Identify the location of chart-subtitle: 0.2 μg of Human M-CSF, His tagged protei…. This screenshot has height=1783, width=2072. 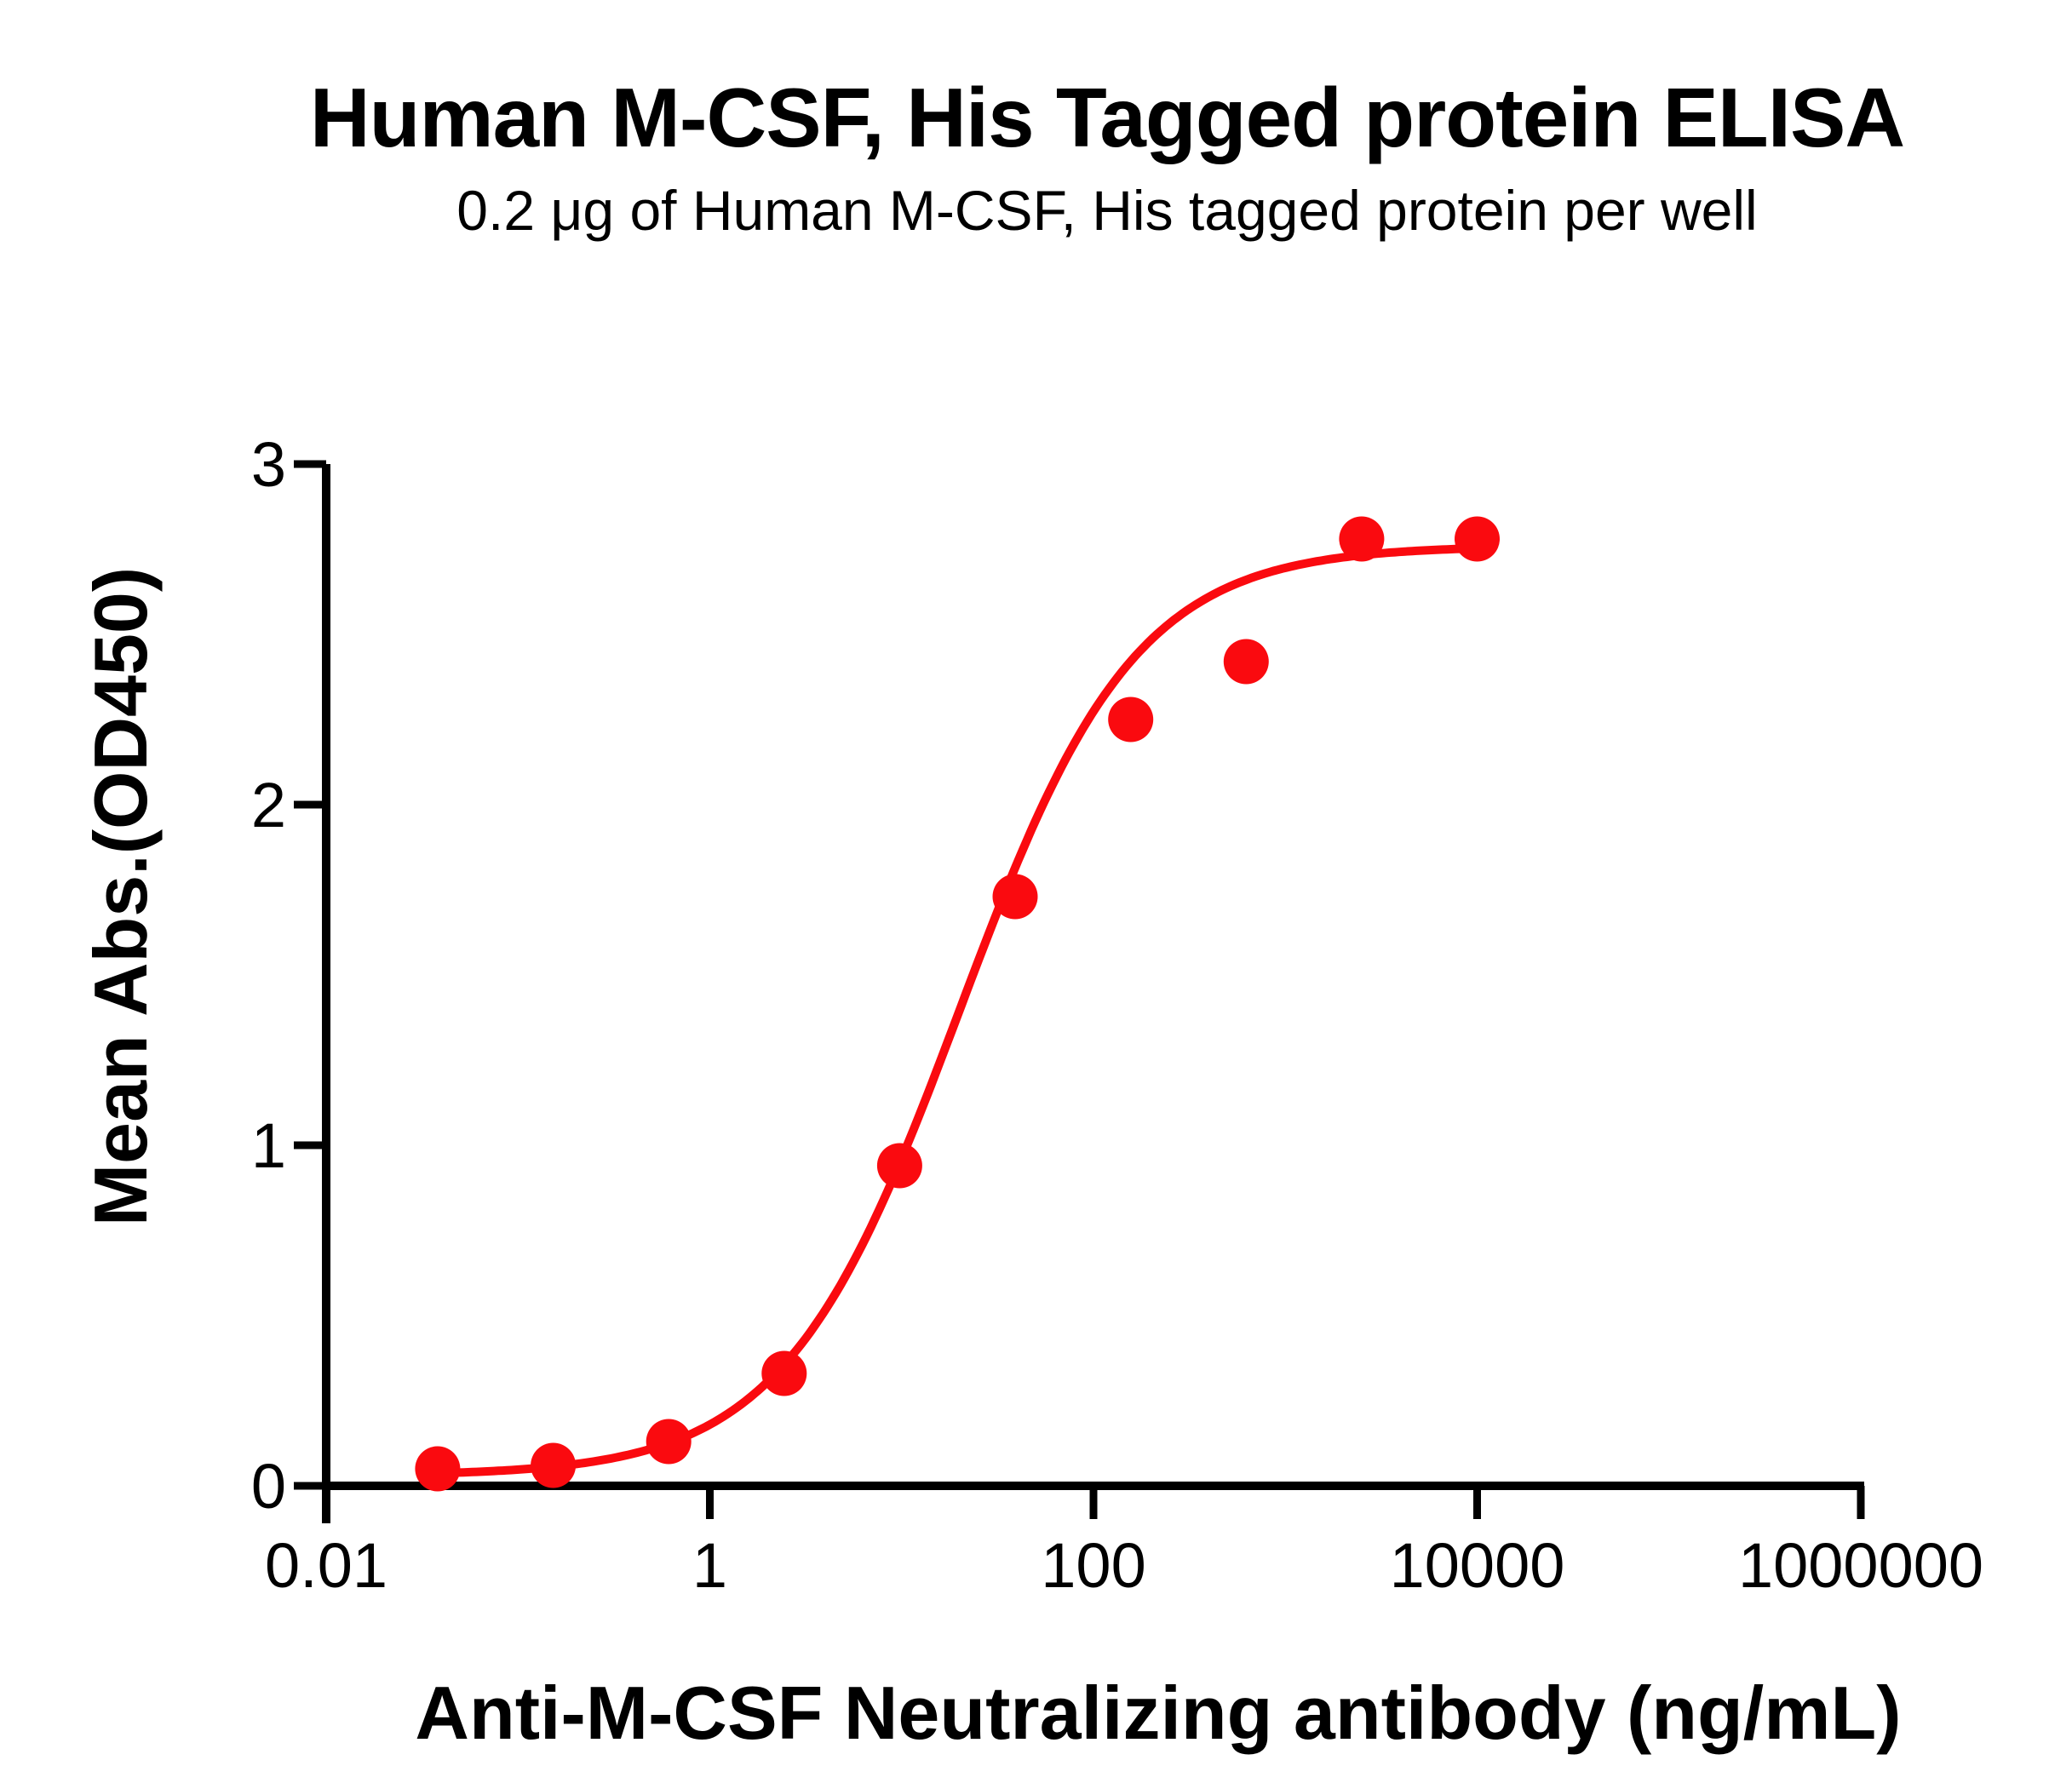
(1106, 210).